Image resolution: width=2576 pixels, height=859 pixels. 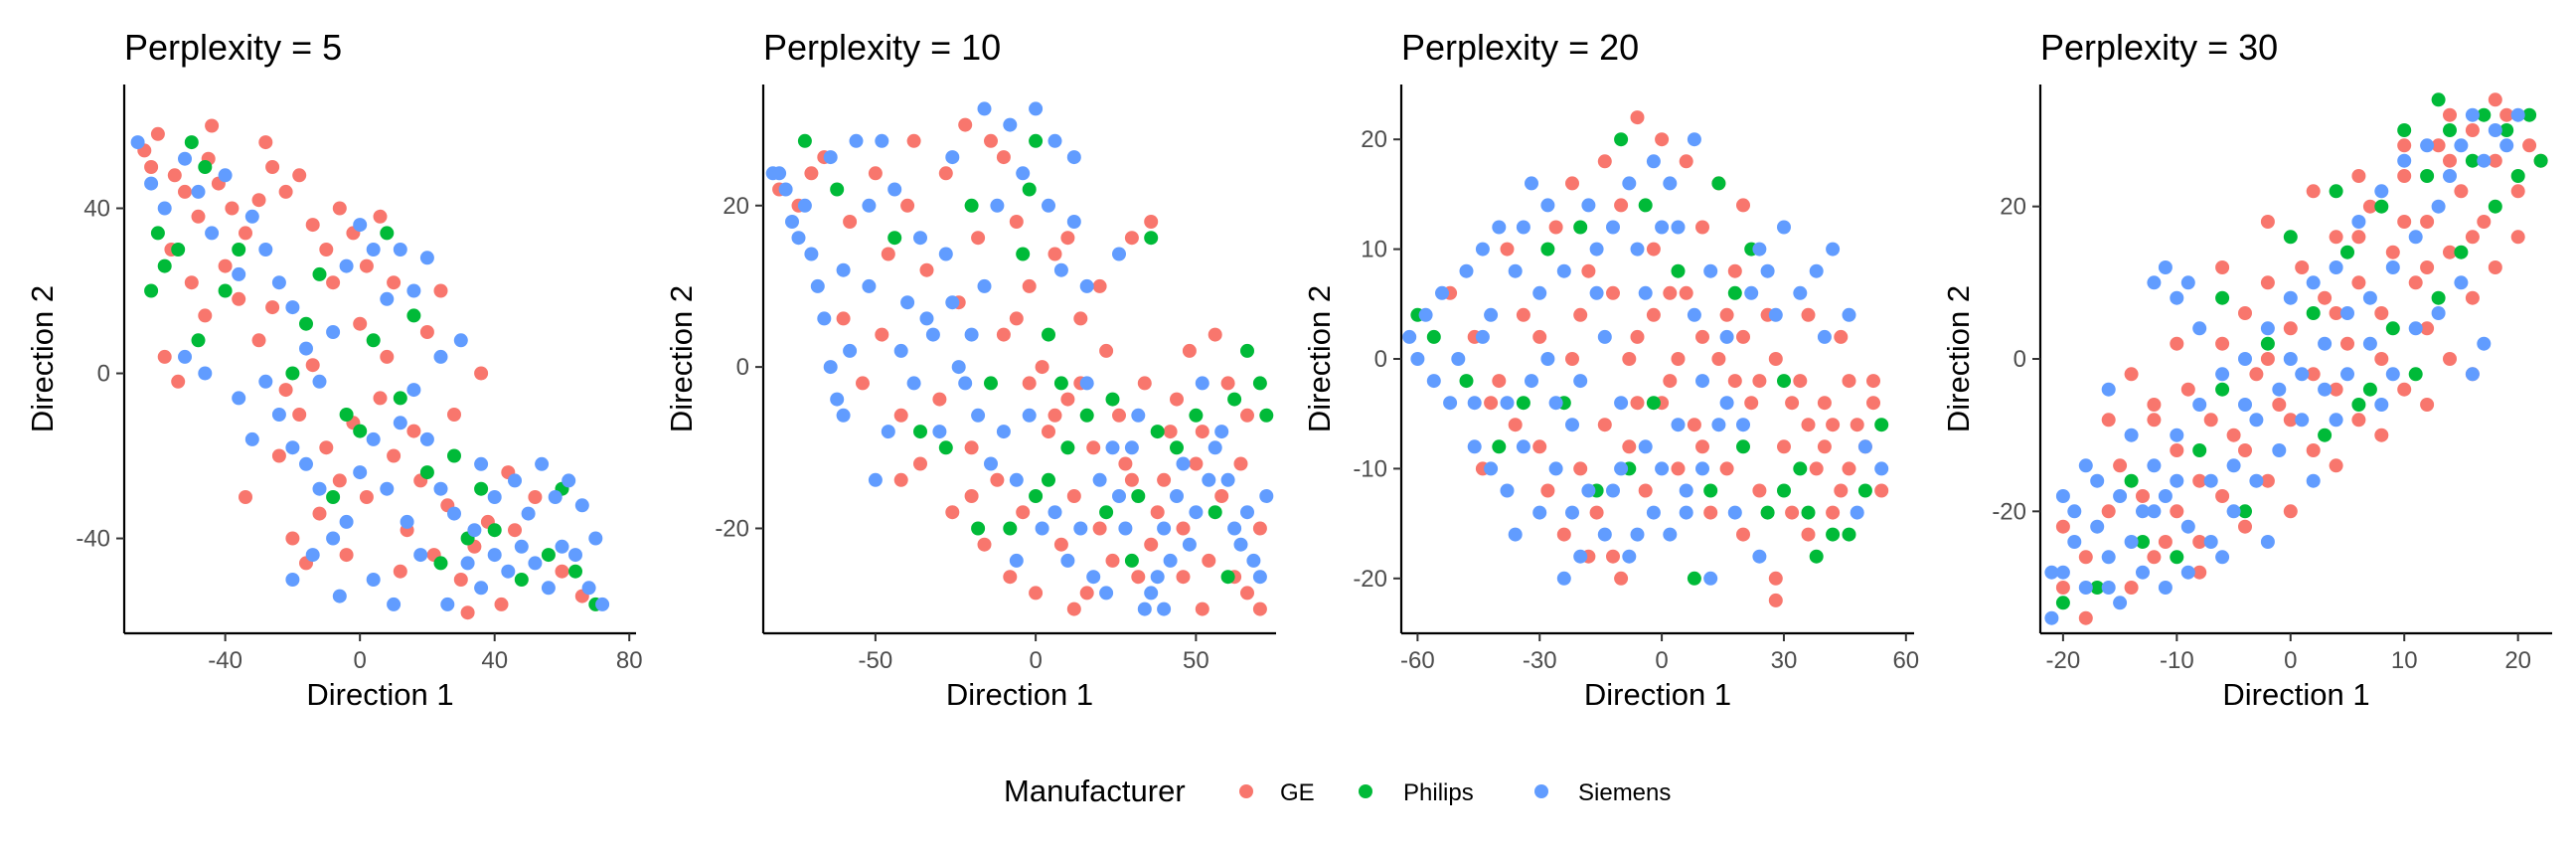 What do you see at coordinates (2404, 660) in the screenshot?
I see `x-tick-label: 10` at bounding box center [2404, 660].